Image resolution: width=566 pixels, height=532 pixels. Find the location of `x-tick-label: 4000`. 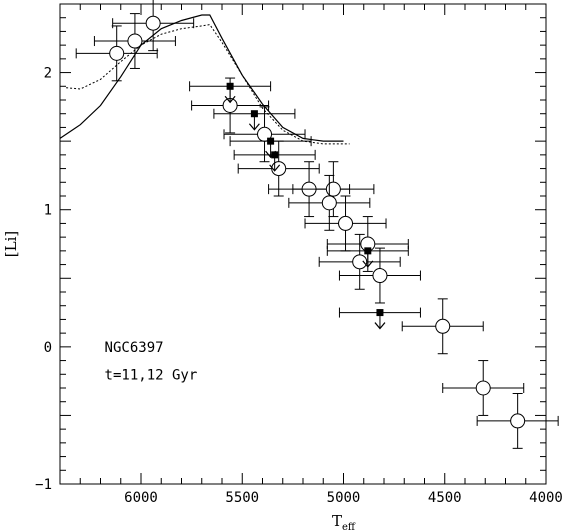

x-tick-label: 4000 is located at coordinates (546, 498).